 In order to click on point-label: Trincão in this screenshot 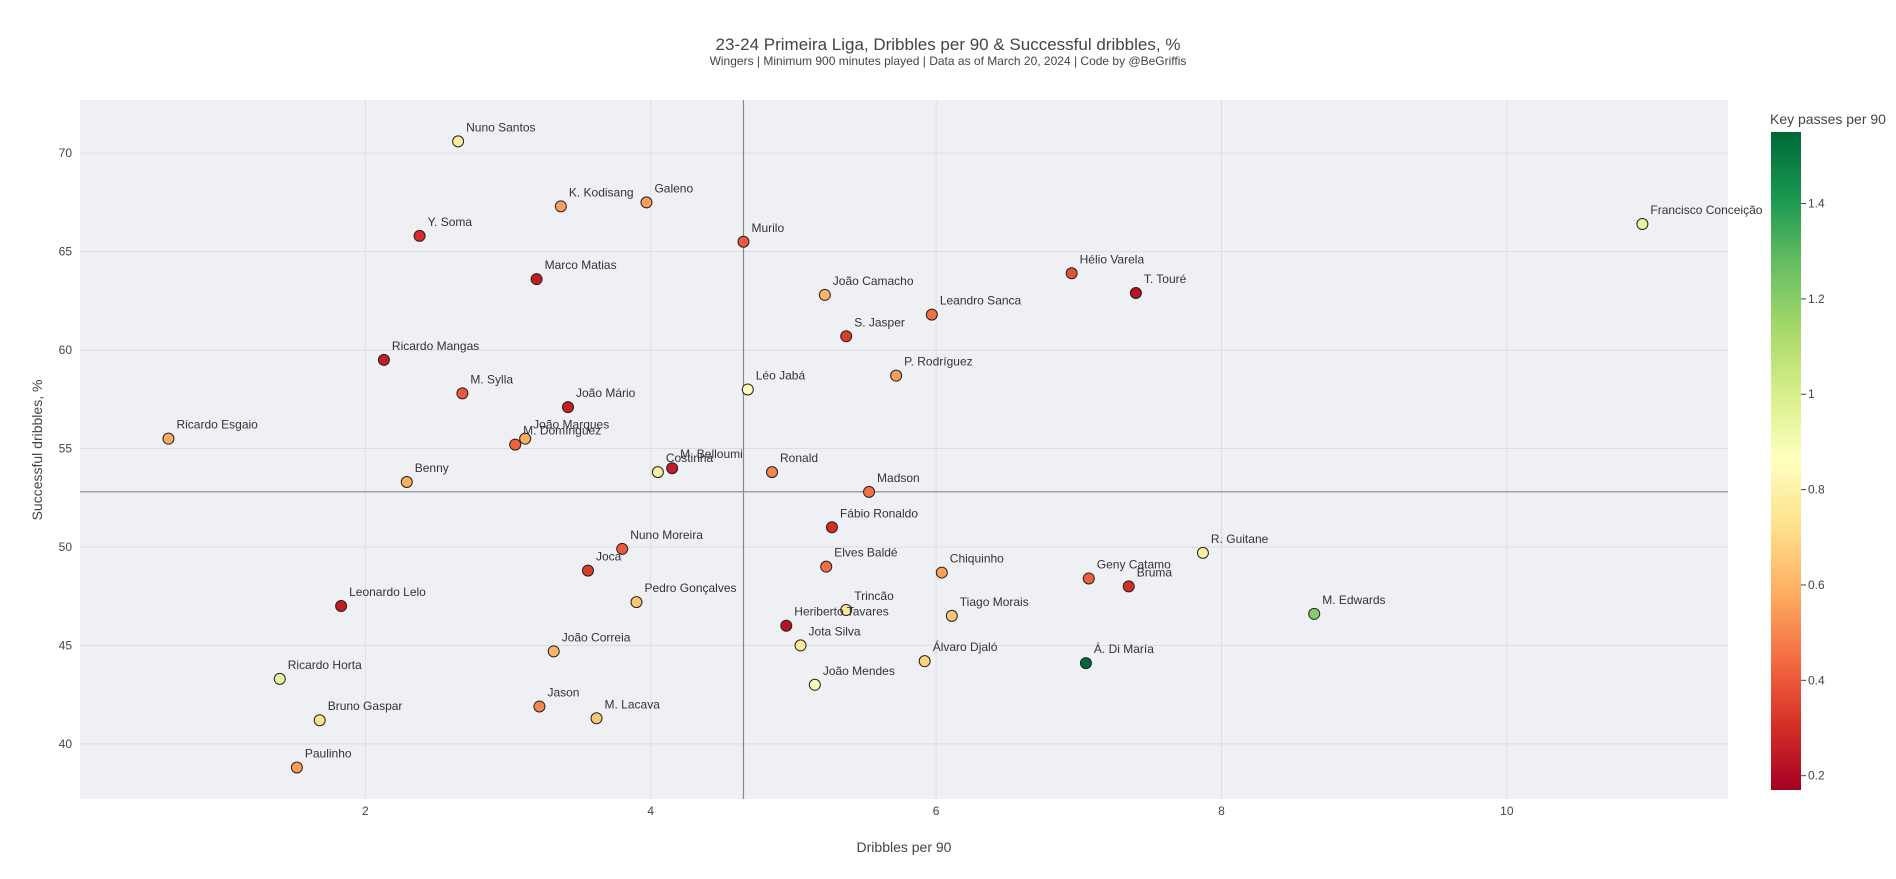, I will do `click(874, 596)`.